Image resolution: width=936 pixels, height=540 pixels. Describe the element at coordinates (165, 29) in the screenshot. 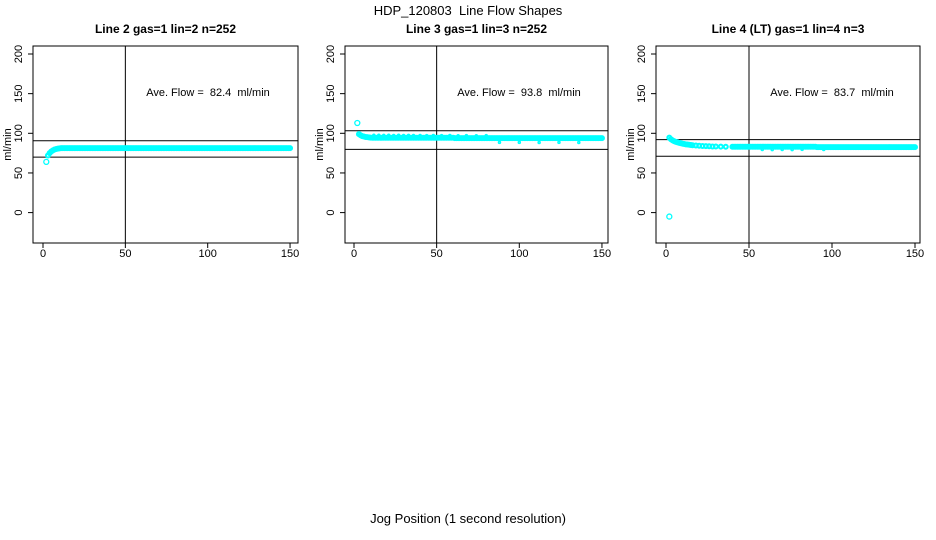

I see `panel-1-title: Line 2 gas=1 lin=2 n=252` at that location.